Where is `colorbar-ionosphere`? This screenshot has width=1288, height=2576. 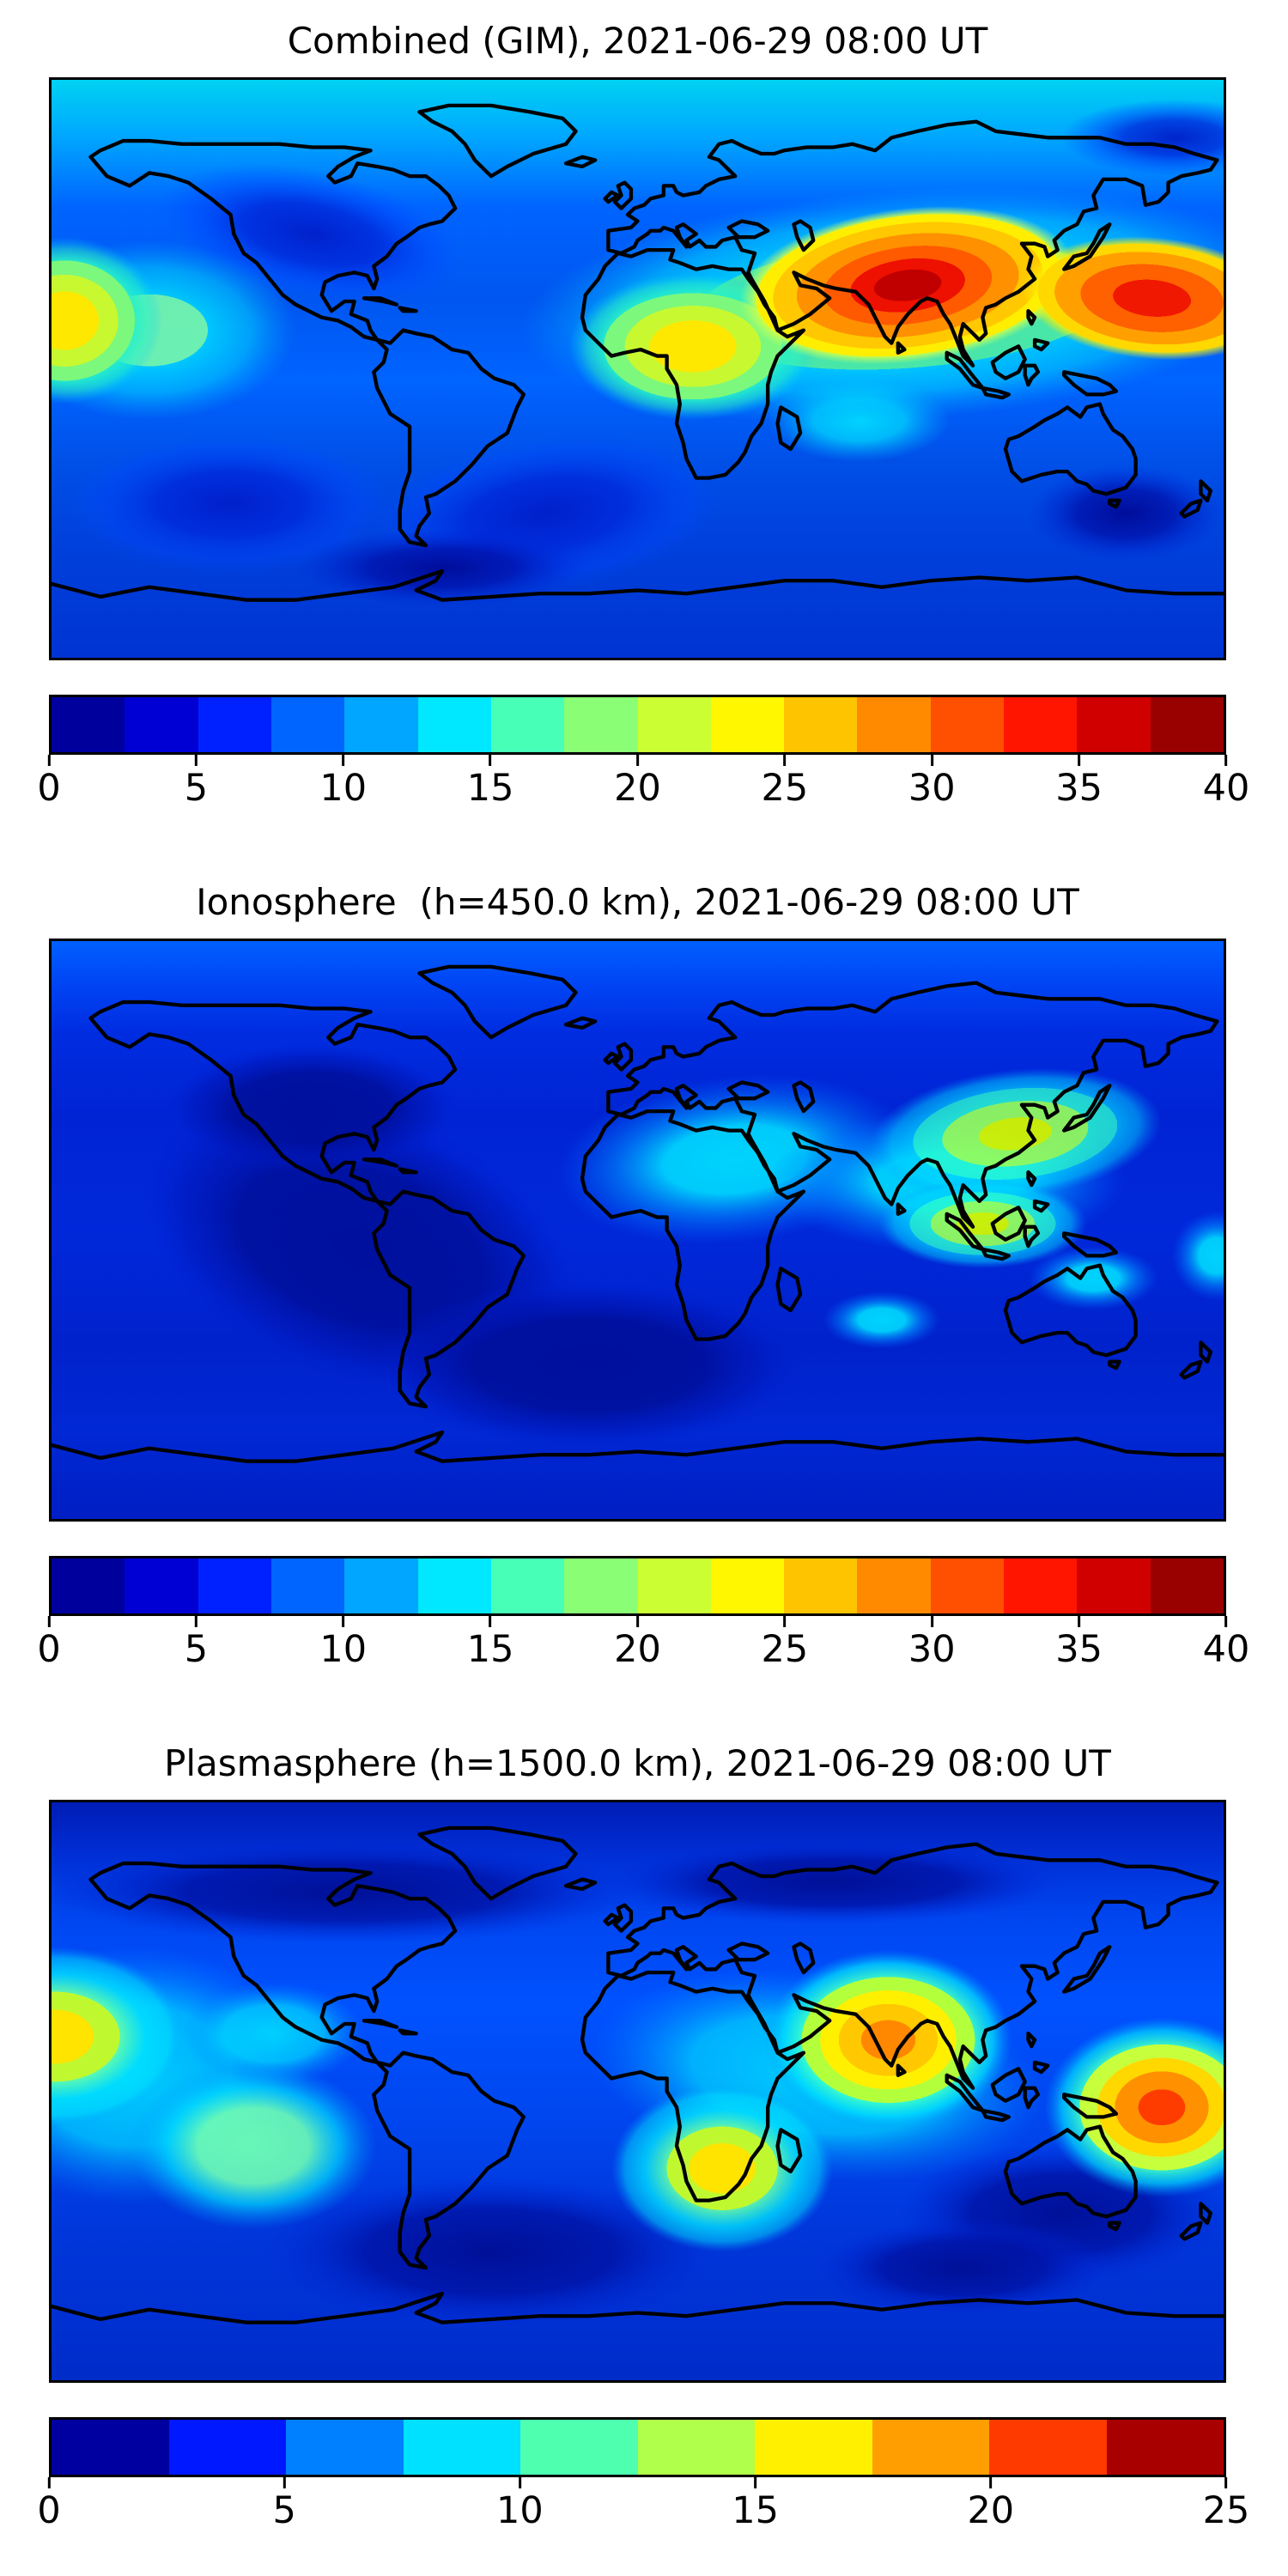 colorbar-ionosphere is located at coordinates (638, 1586).